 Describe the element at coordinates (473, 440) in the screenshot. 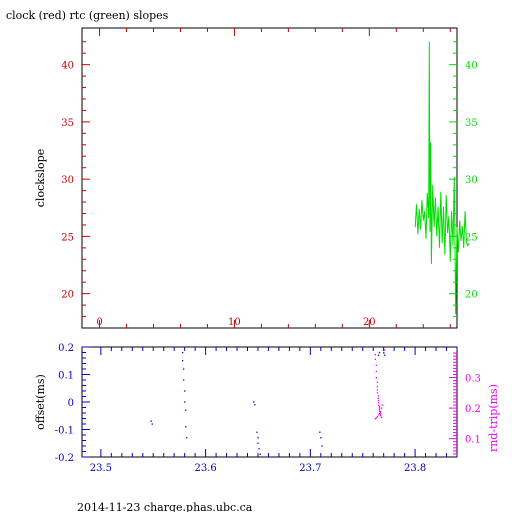

I see `bottom-y-tick-label-right: 0.1` at that location.